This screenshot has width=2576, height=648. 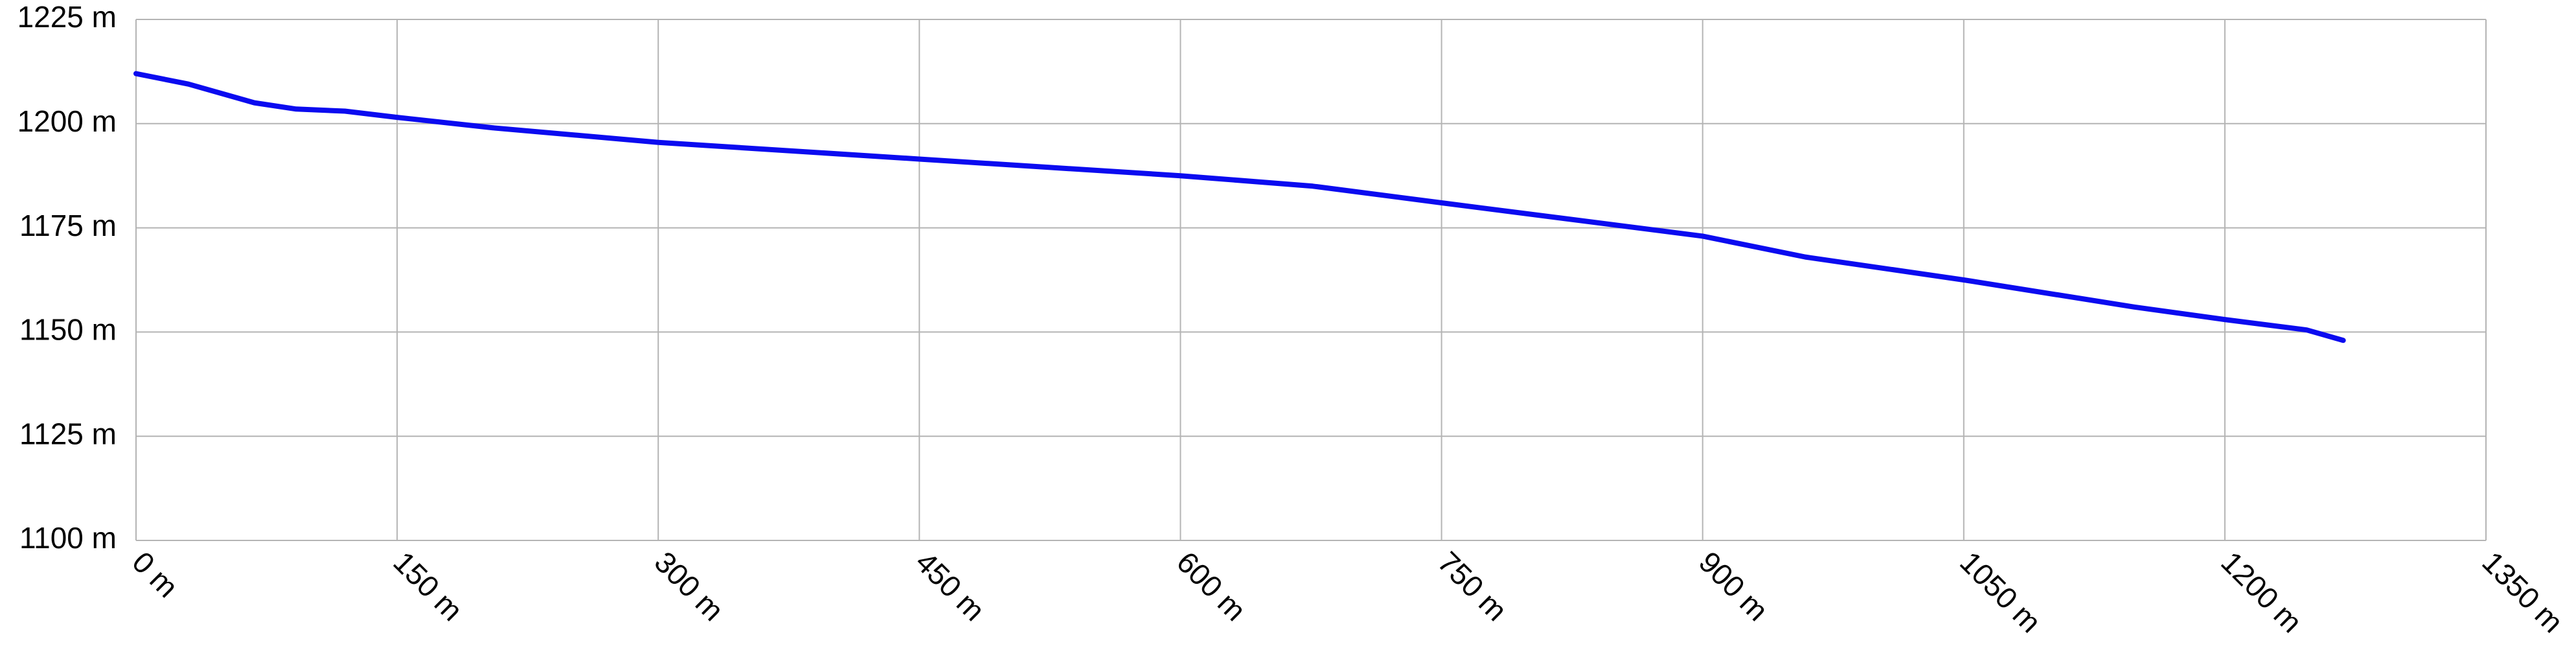 I want to click on x-tick-label: 1200 m, so click(x=2262, y=592).